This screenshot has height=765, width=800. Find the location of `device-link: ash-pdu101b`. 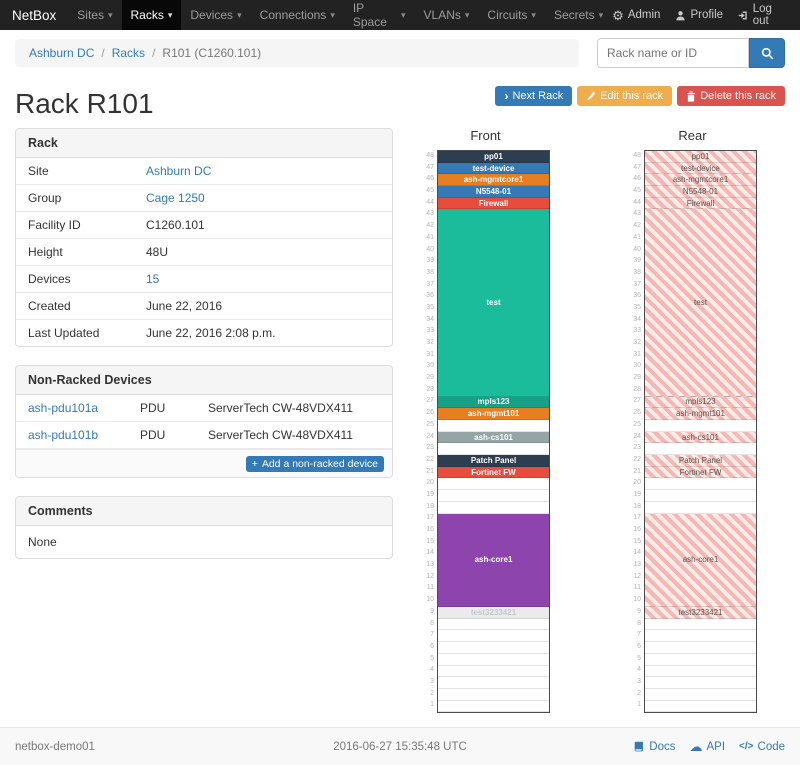

device-link: ash-pdu101b is located at coordinates (63, 435).